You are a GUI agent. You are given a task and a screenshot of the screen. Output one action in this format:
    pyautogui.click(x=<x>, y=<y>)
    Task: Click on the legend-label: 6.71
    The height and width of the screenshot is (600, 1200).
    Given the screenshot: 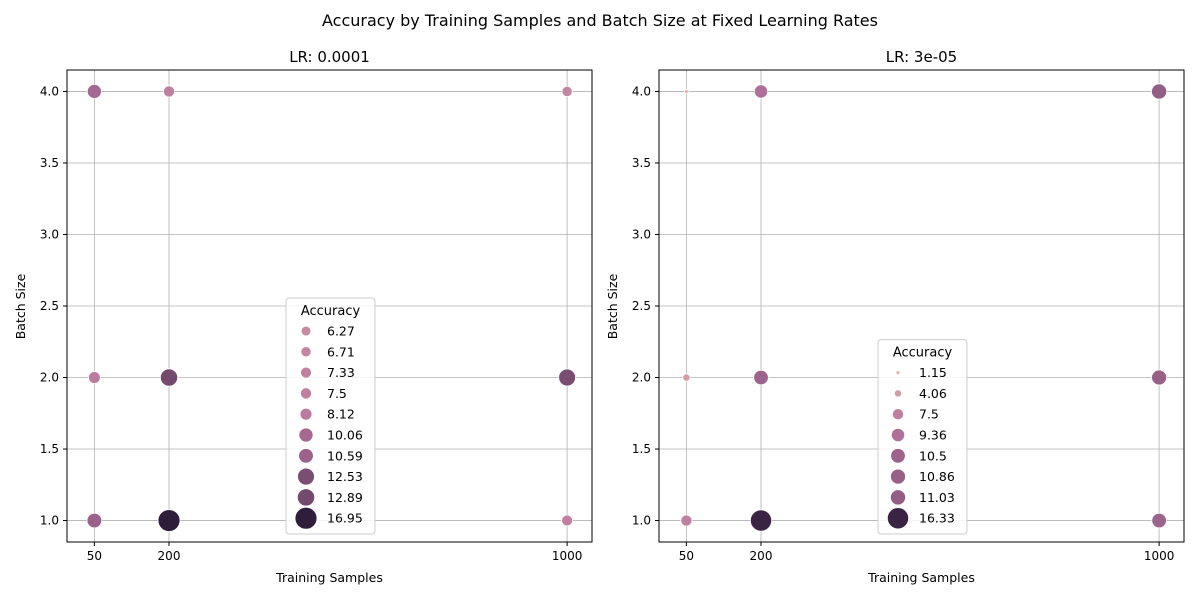 What is the action you would take?
    pyautogui.click(x=341, y=351)
    